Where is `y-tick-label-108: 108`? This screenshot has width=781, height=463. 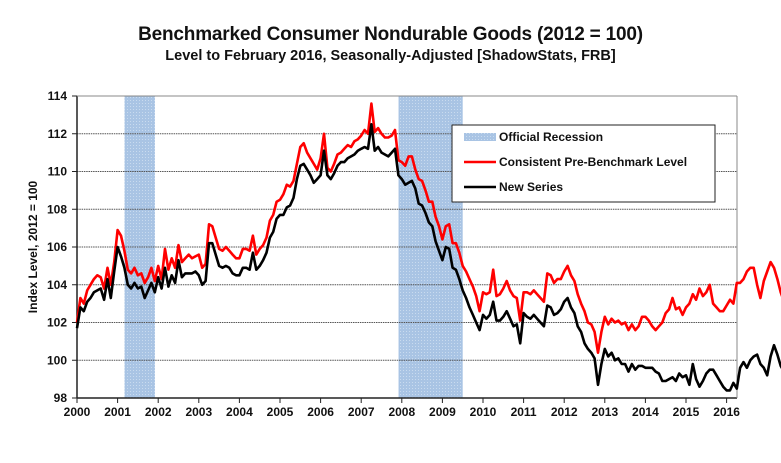
y-tick-label-108: 108 is located at coordinates (57, 209).